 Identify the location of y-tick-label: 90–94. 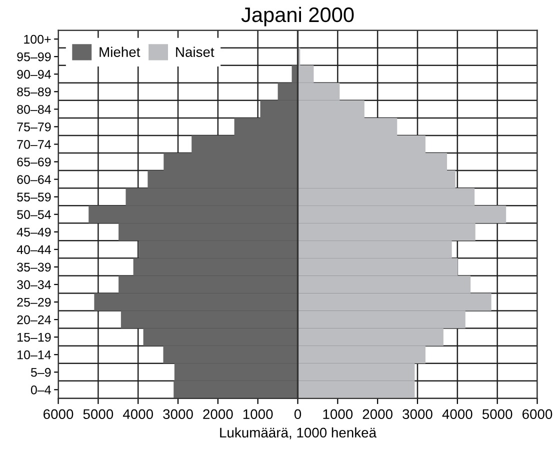
(34, 74).